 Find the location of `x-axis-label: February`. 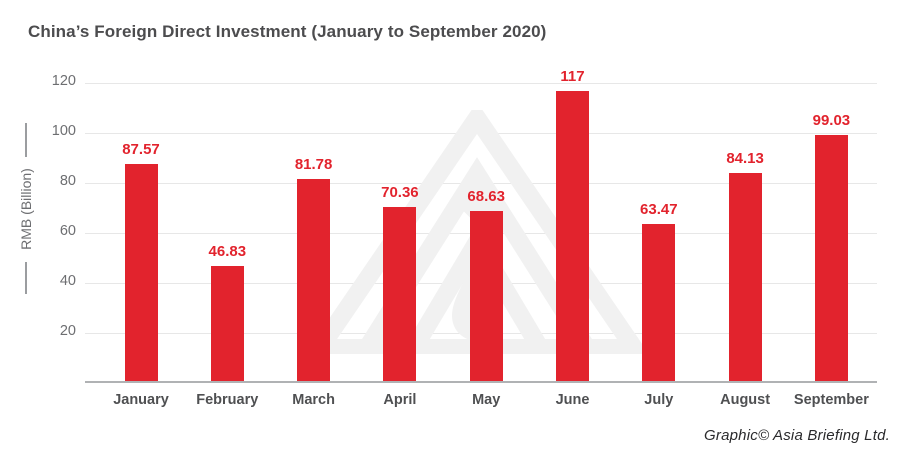

x-axis-label: February is located at coordinates (227, 400).